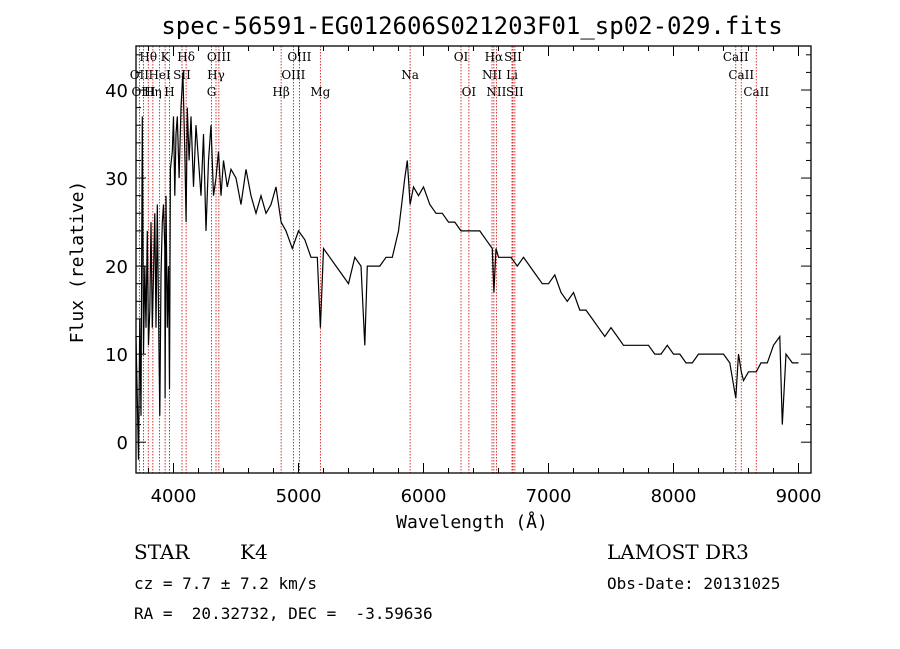 The image size is (900, 649). I want to click on x-tick-label: 6000, so click(424, 496).